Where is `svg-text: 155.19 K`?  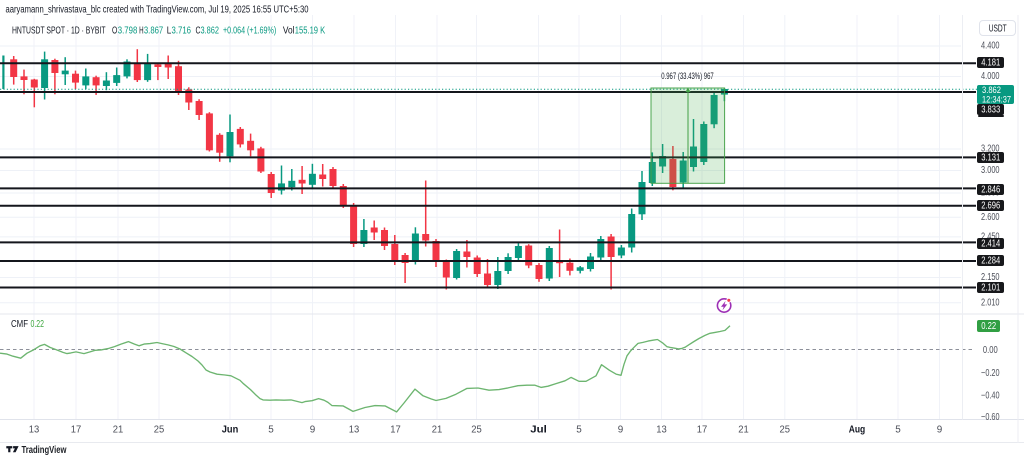 svg-text: 155.19 K is located at coordinates (310, 31).